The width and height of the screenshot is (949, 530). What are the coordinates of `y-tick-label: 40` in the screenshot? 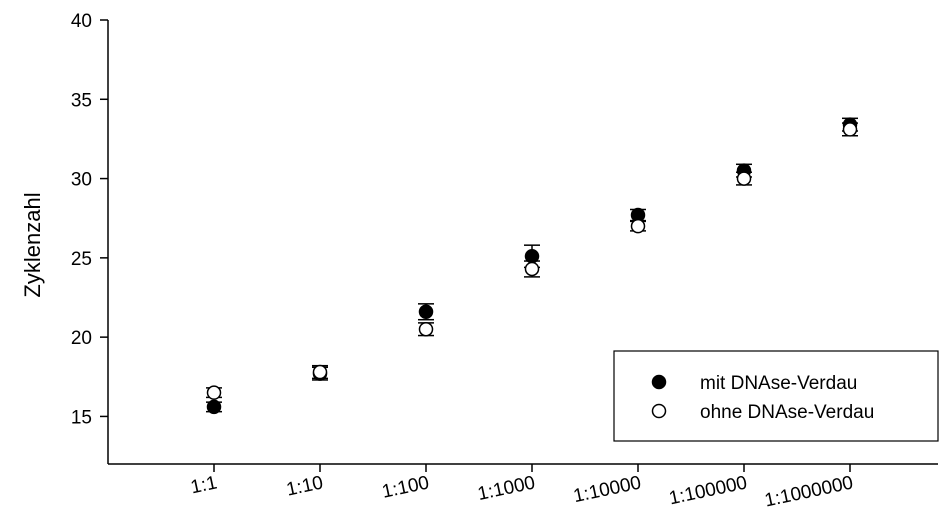 It's located at (81, 21).